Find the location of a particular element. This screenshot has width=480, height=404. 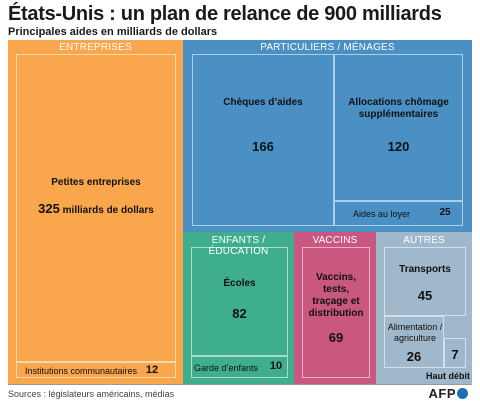

tile-ecoles-label: Écoles is located at coordinates (239, 283).